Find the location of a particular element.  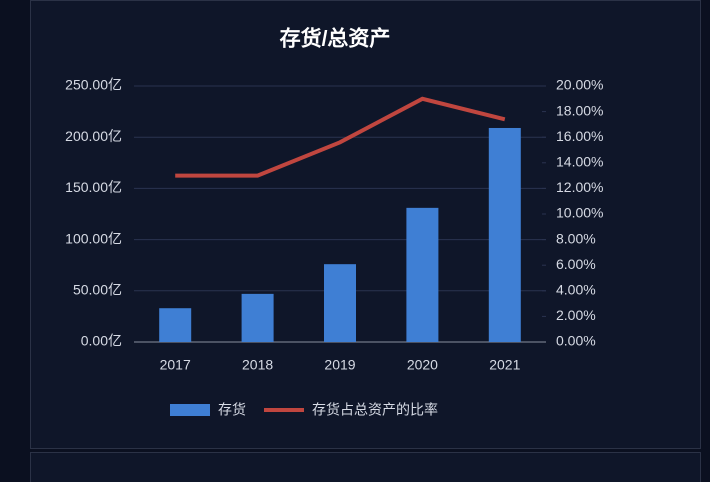

x-tick-label: 2021 is located at coordinates (504, 365).